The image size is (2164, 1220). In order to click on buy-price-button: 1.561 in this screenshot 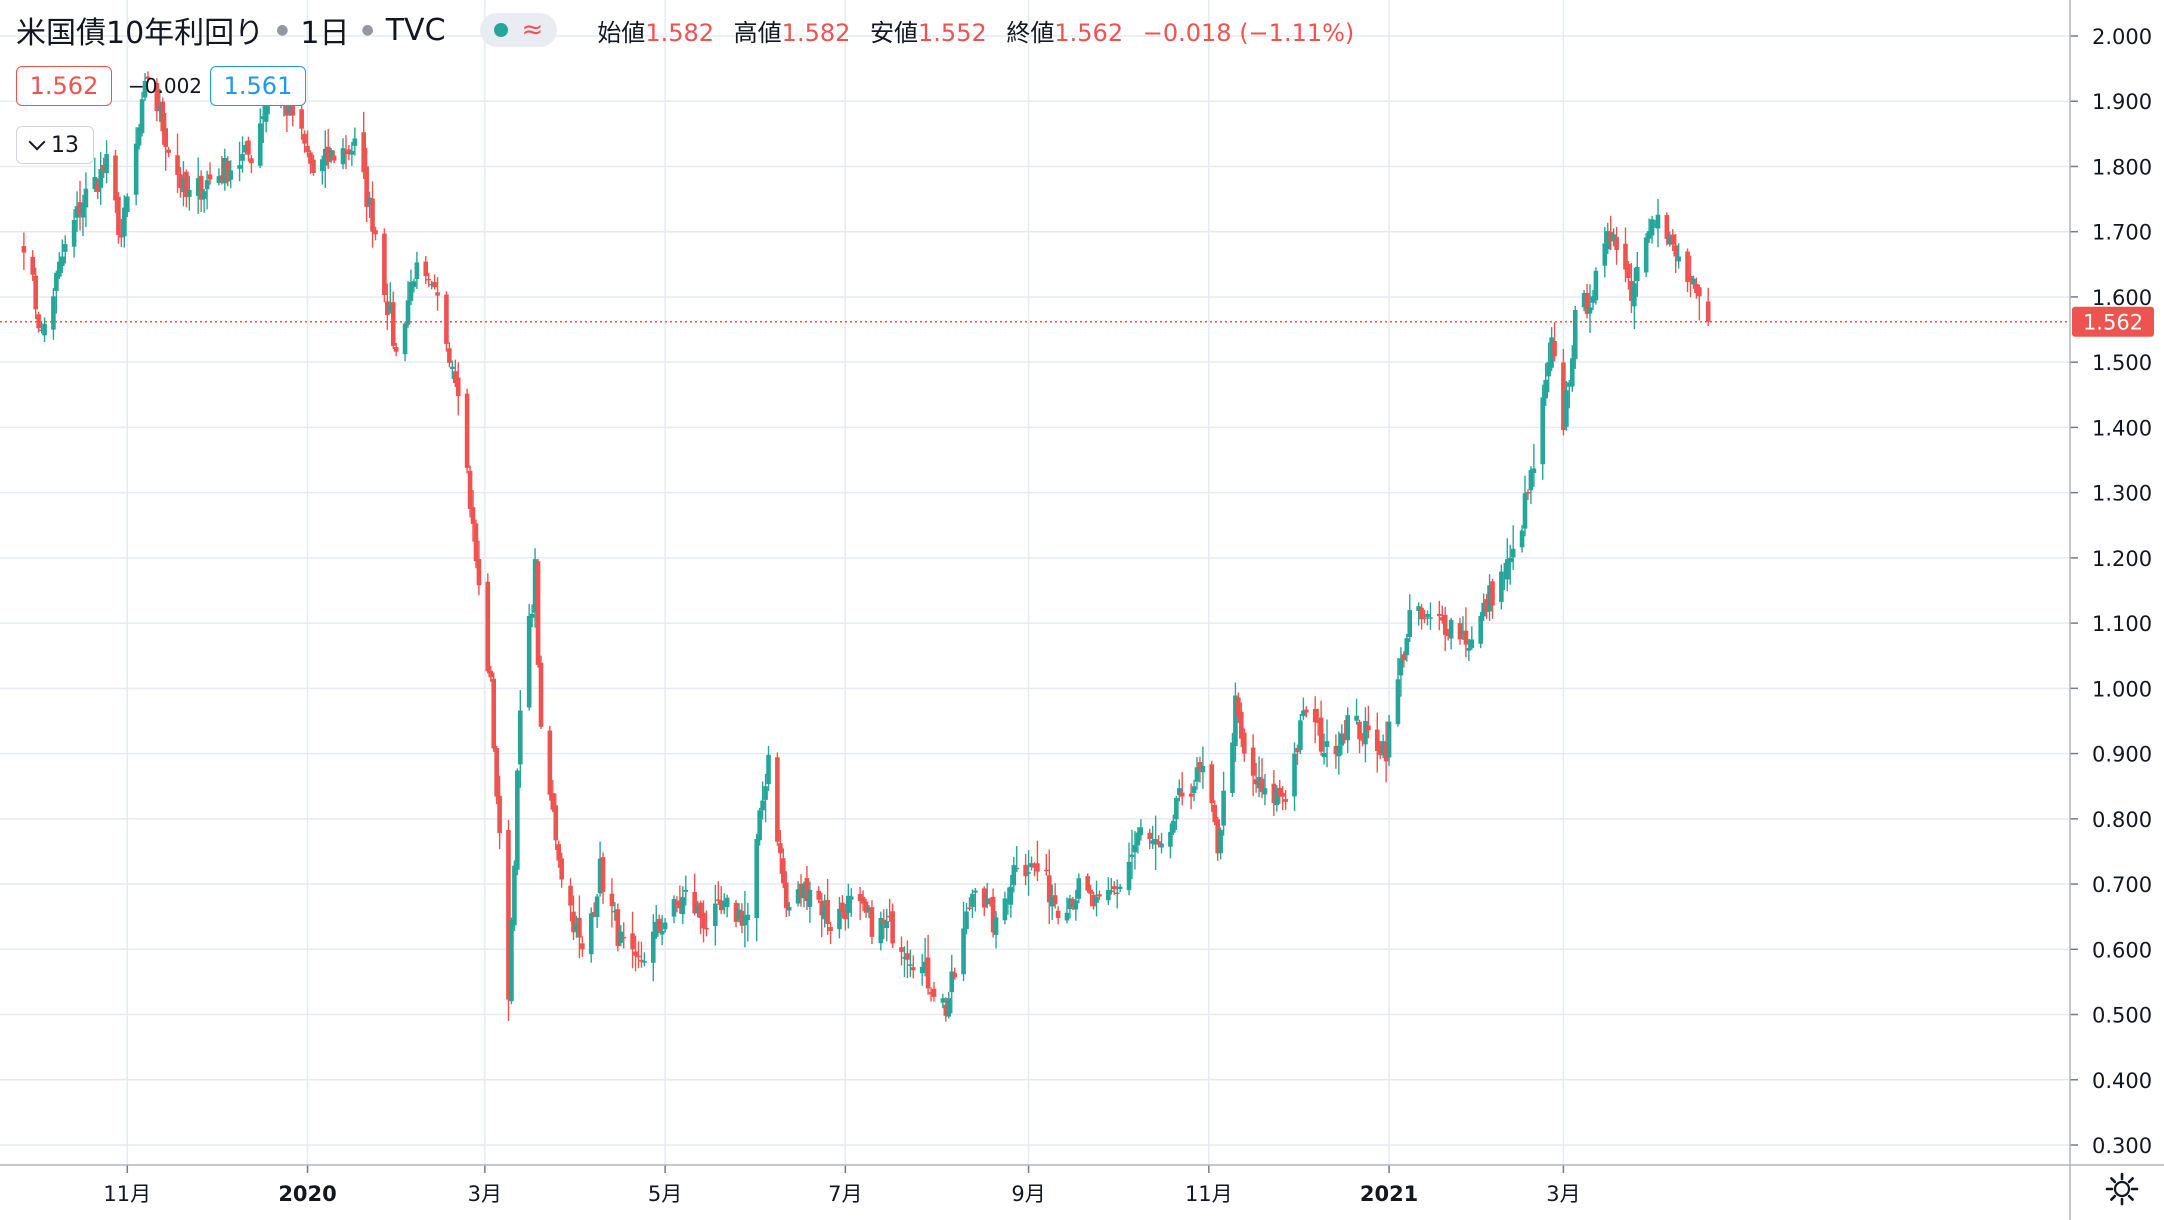, I will do `click(258, 86)`.